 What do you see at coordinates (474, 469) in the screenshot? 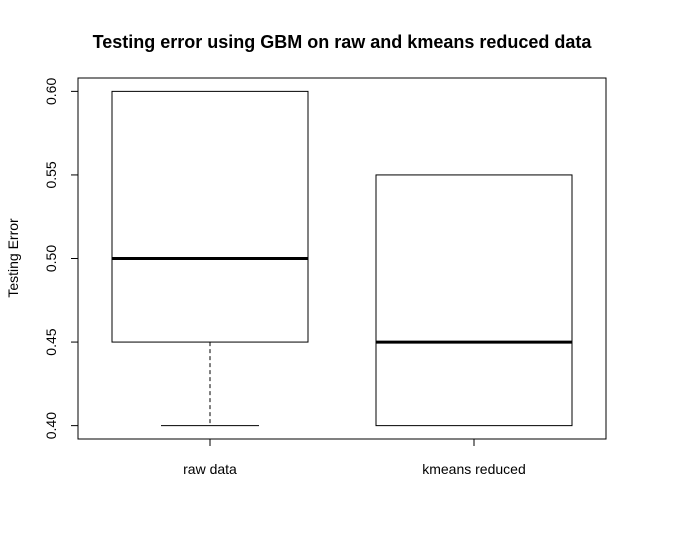
I see `x-tick-label: kmeans reduced` at bounding box center [474, 469].